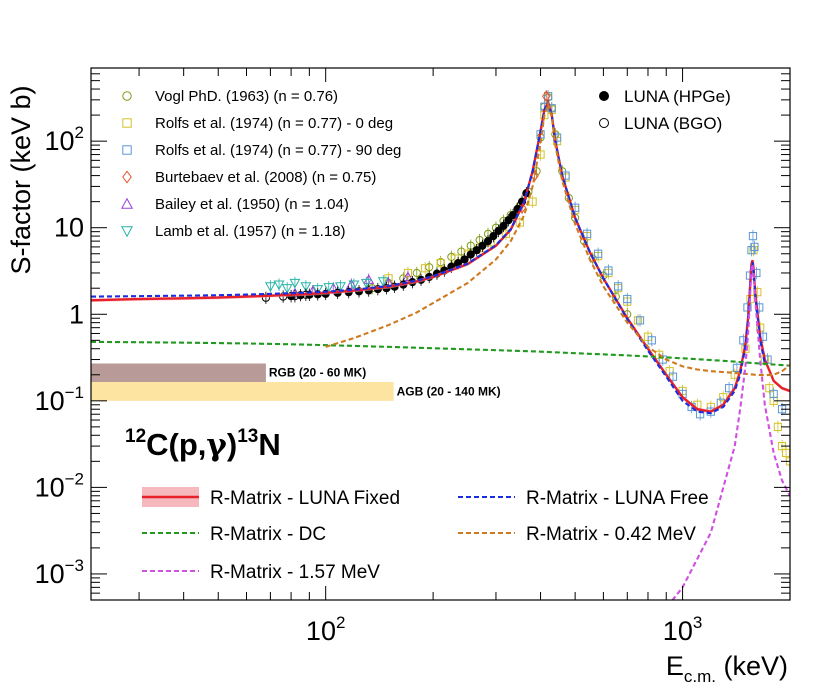 This screenshot has width=830, height=684. What do you see at coordinates (268, 534) in the screenshot?
I see `legend-label: R-Matrix - DC` at bounding box center [268, 534].